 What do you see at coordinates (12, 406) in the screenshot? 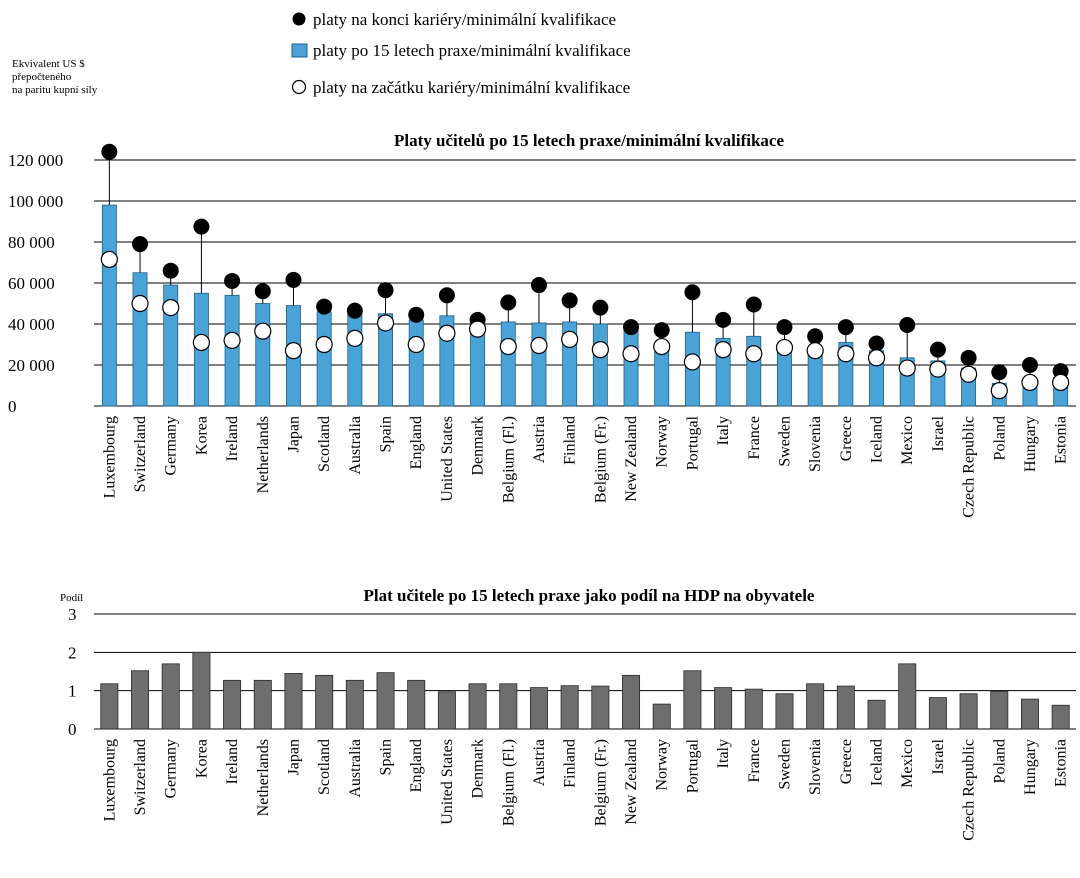
I see `top-y-tick-label: 0` at bounding box center [12, 406].